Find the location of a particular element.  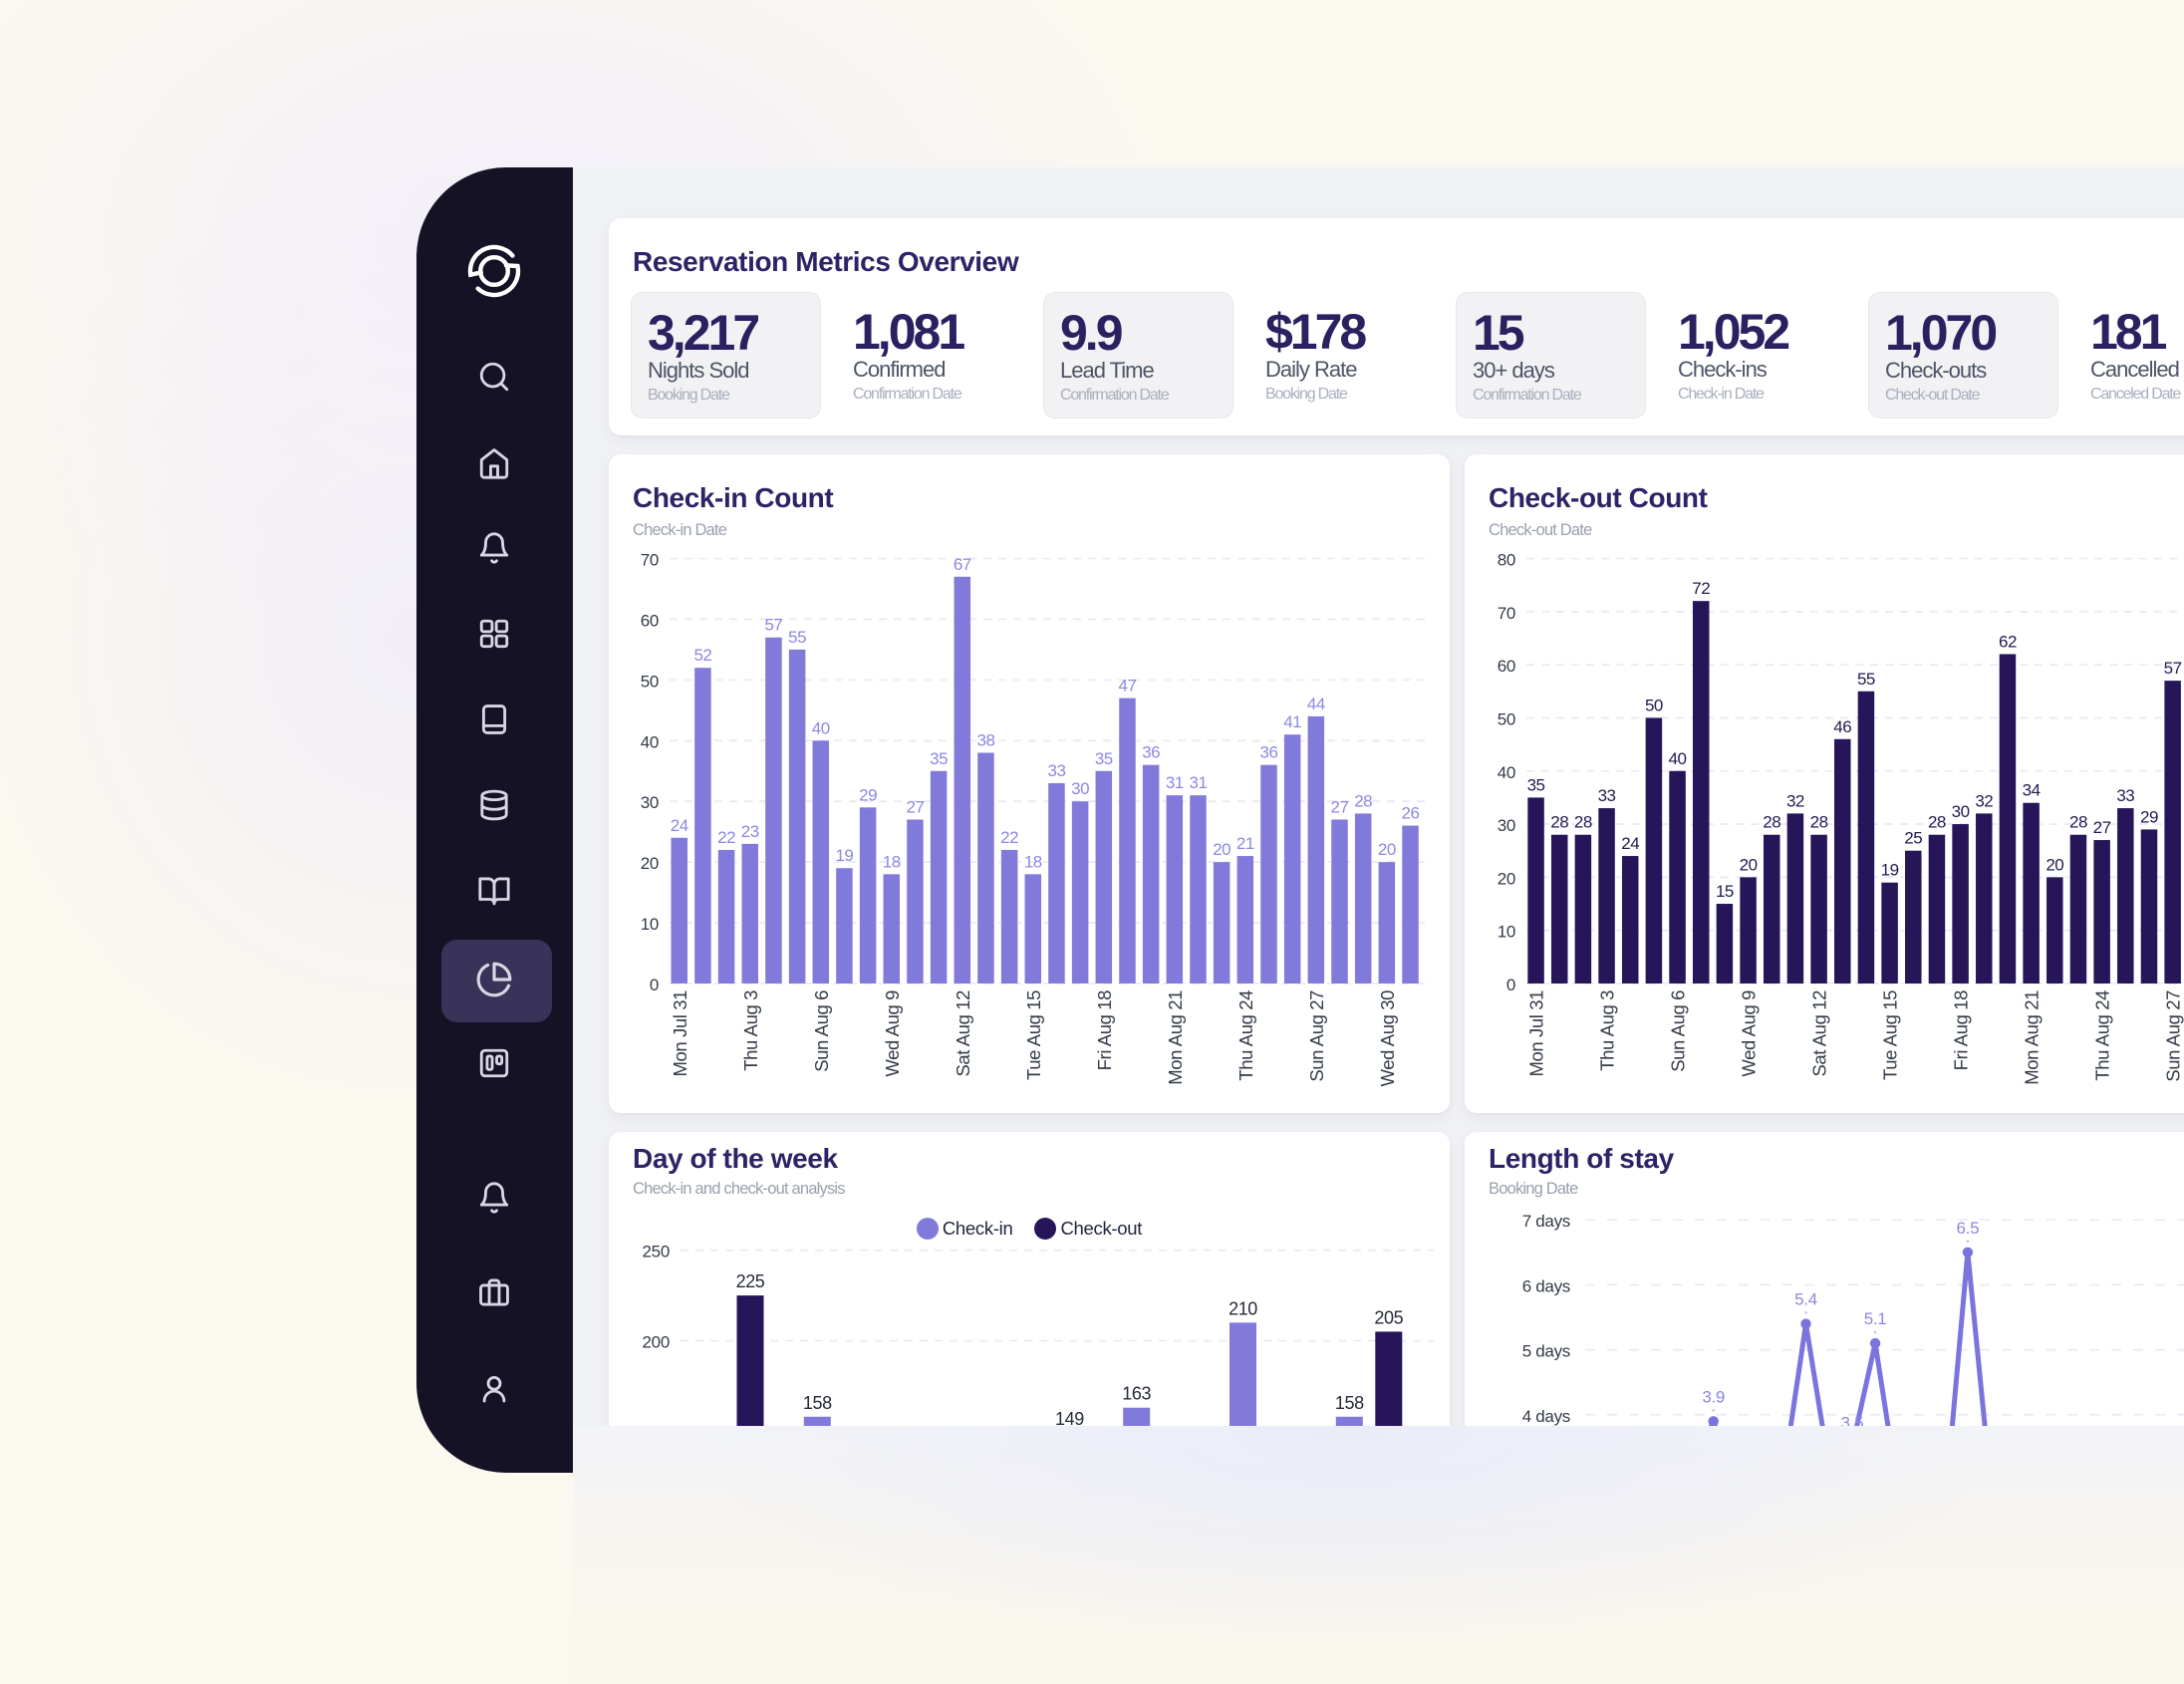

svg-text: 25 is located at coordinates (1913, 838).